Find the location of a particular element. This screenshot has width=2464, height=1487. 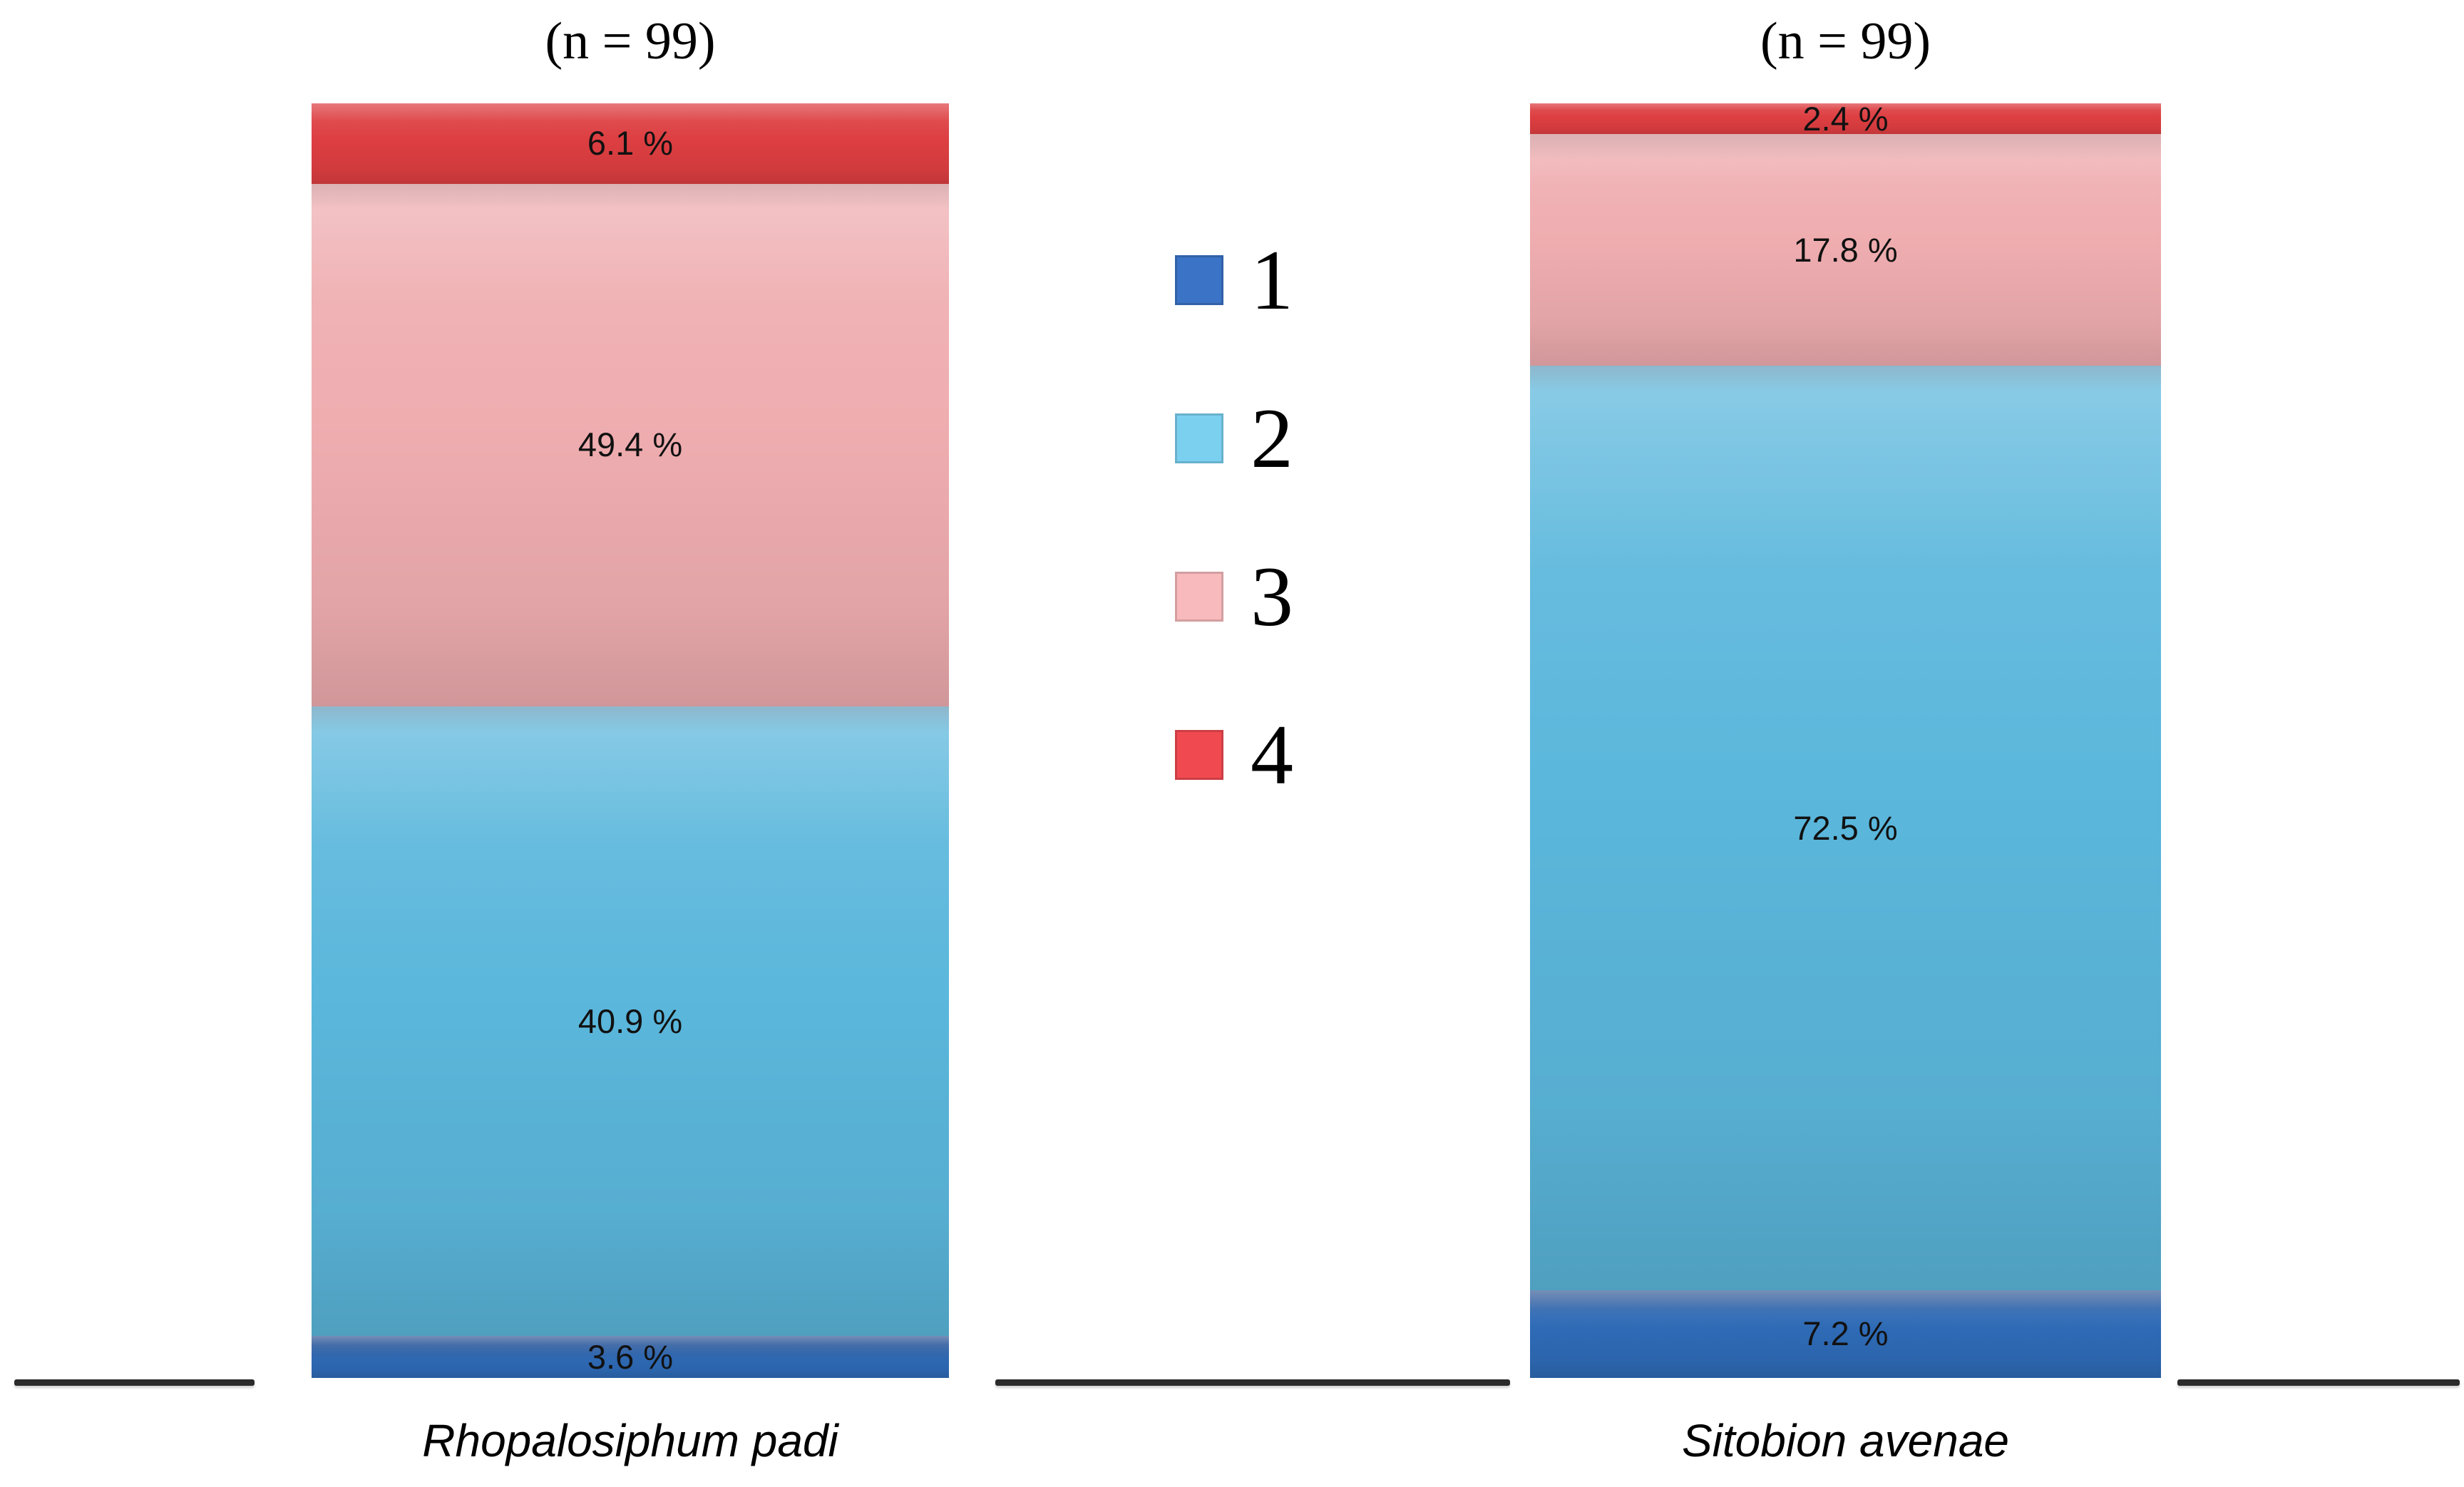

segment-level1-right: 7.2 % is located at coordinates (1845, 1334).